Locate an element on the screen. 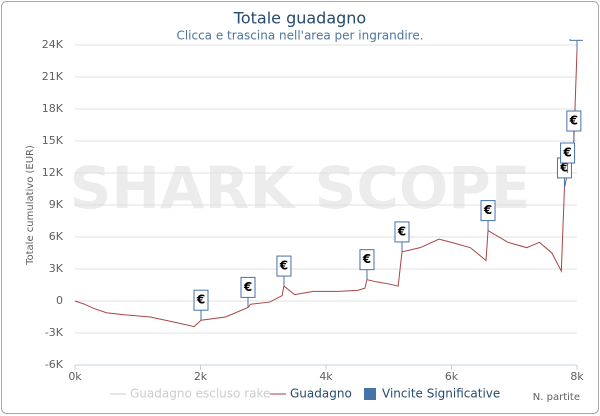  x-tick-label: 6k is located at coordinates (452, 376).